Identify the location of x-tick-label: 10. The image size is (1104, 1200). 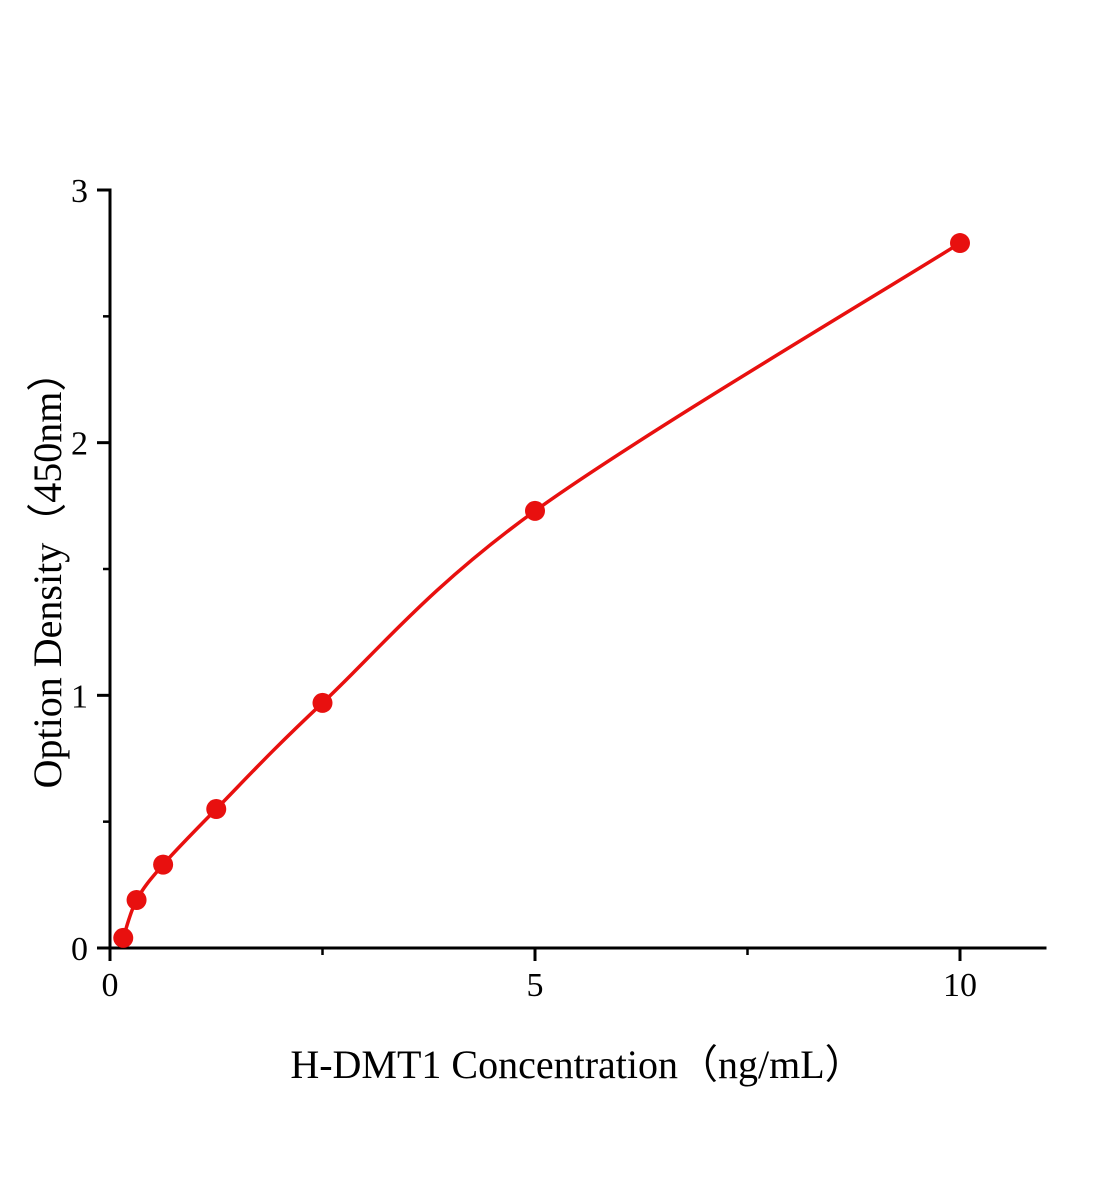
(960, 985).